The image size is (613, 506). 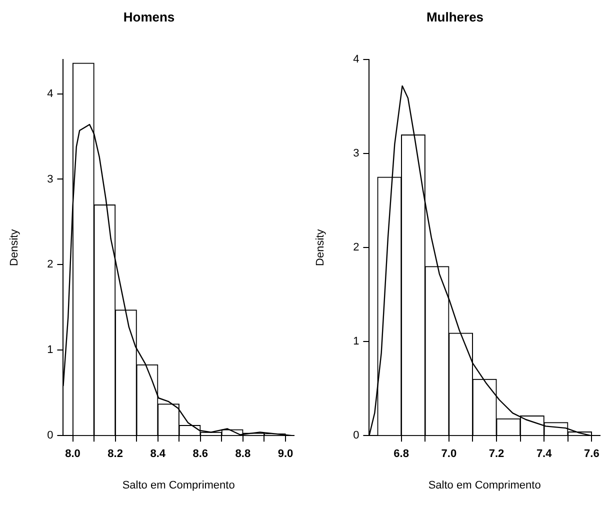 What do you see at coordinates (243, 454) in the screenshot?
I see `x-tick-label: 8.8` at bounding box center [243, 454].